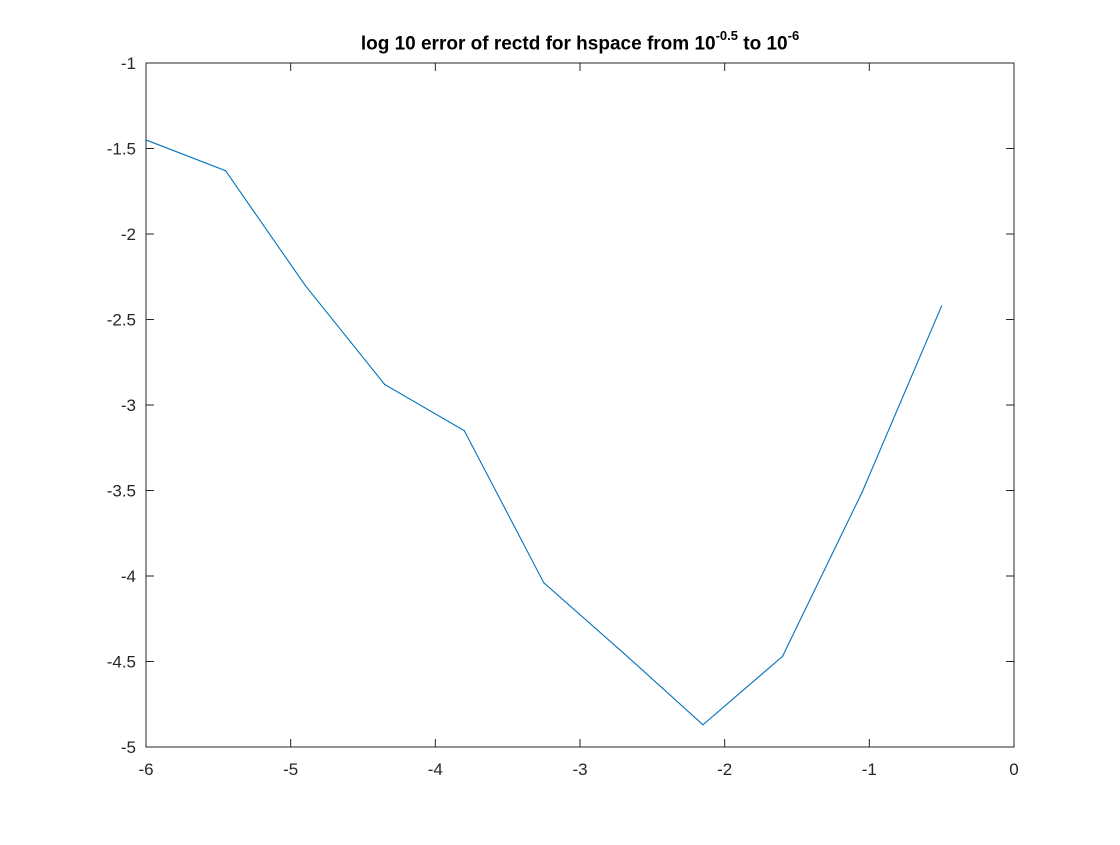  Describe the element at coordinates (435, 769) in the screenshot. I see `x-tick-label: -4` at that location.